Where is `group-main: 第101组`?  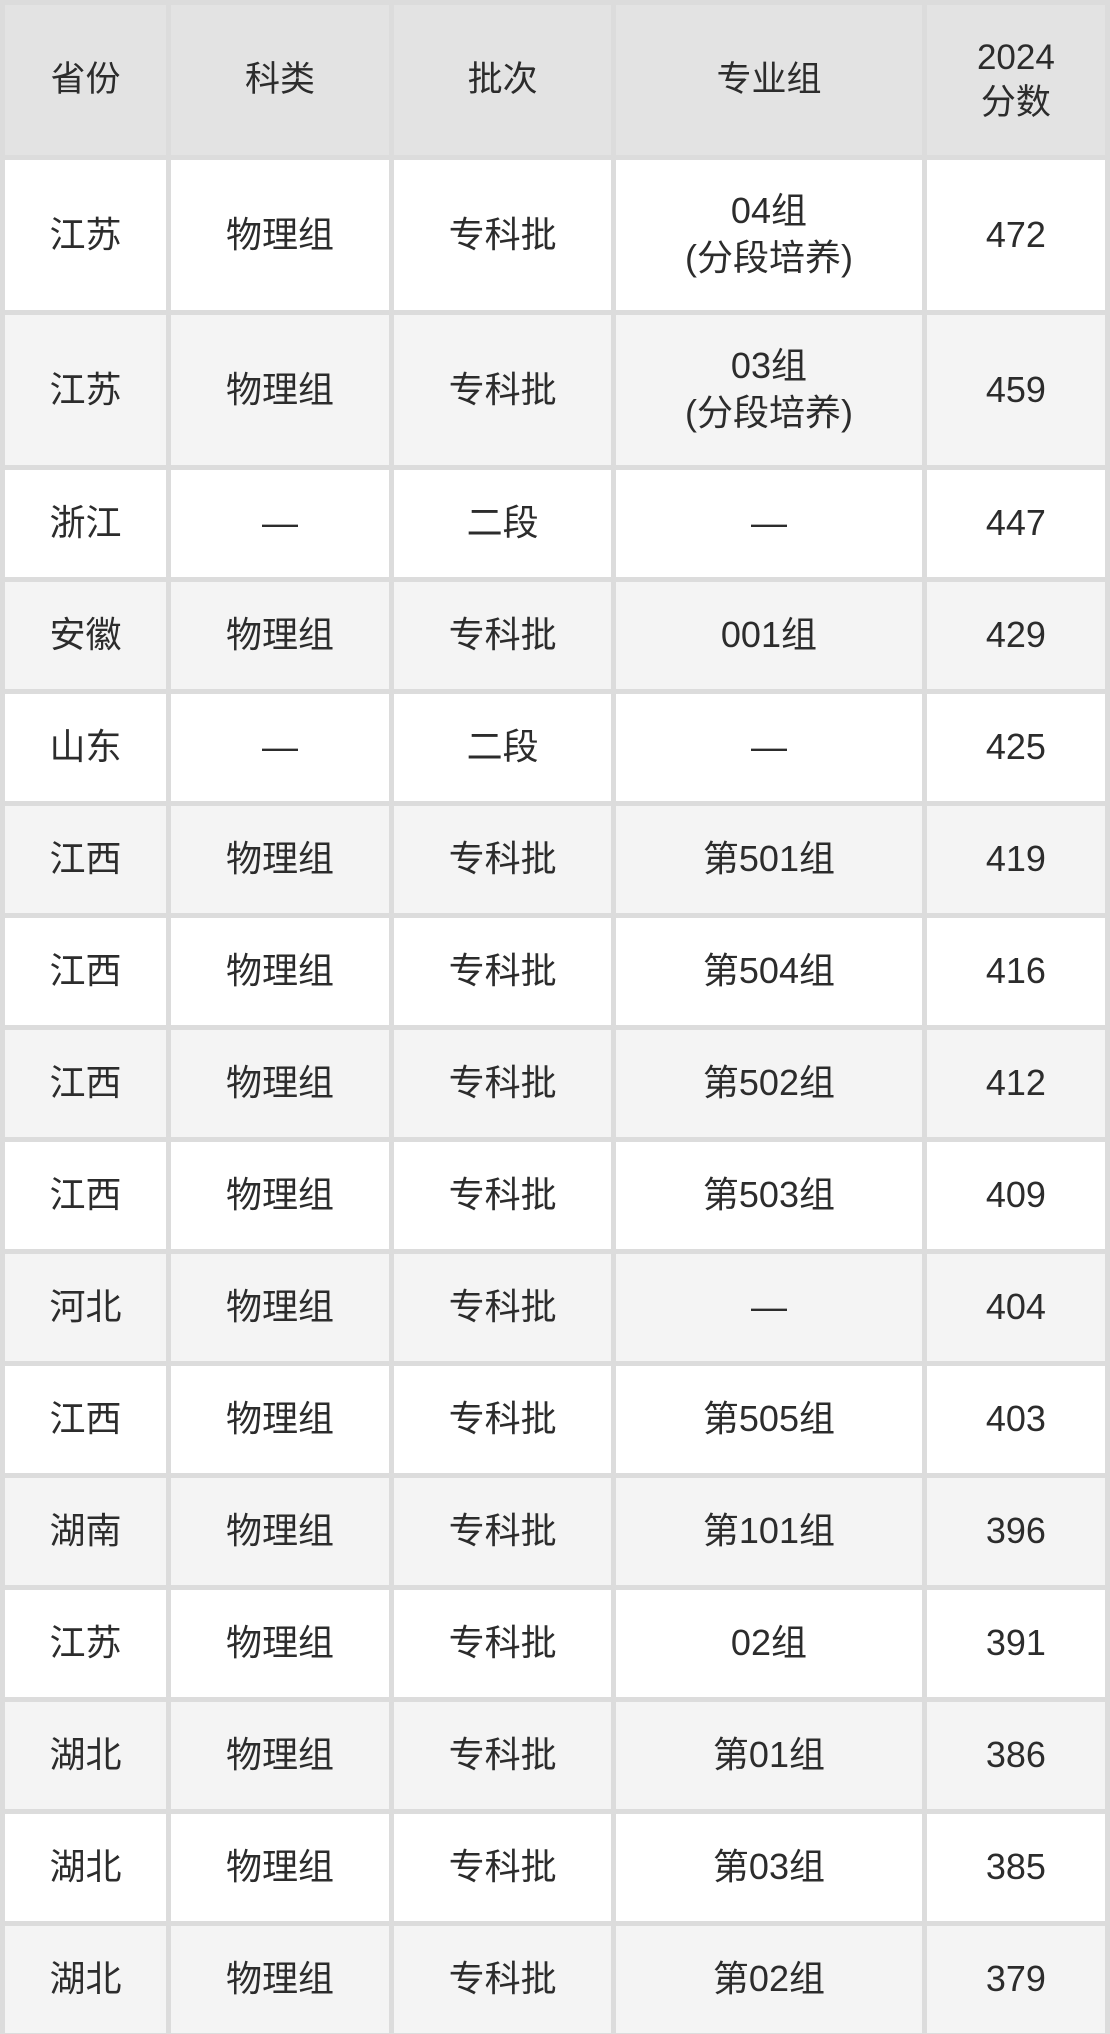 group-main: 第101组 is located at coordinates (768, 1531).